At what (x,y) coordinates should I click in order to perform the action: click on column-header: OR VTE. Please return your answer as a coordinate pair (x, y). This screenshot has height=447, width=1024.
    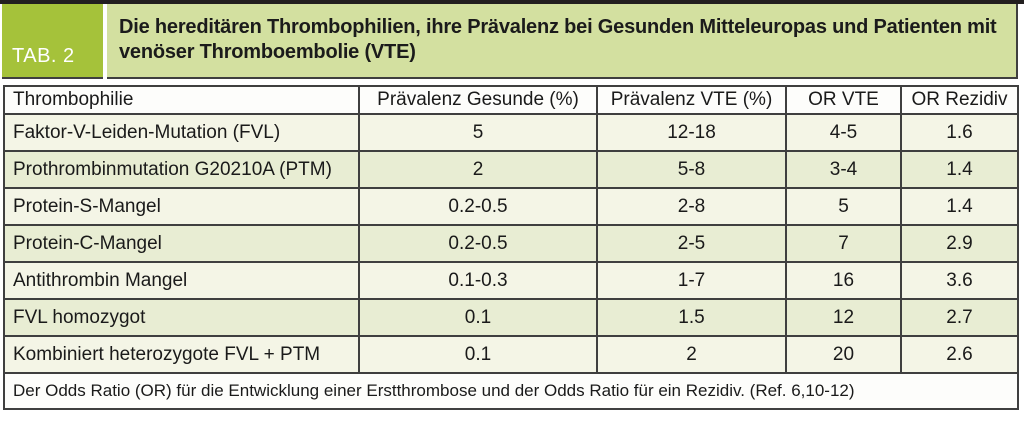
    Looking at the image, I should click on (843, 100).